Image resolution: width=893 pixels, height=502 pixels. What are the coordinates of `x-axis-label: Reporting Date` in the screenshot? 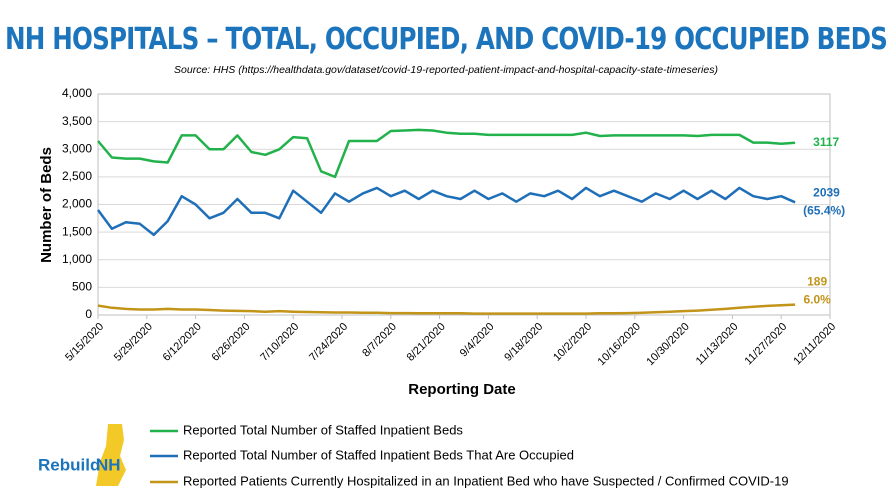 It's located at (462, 389).